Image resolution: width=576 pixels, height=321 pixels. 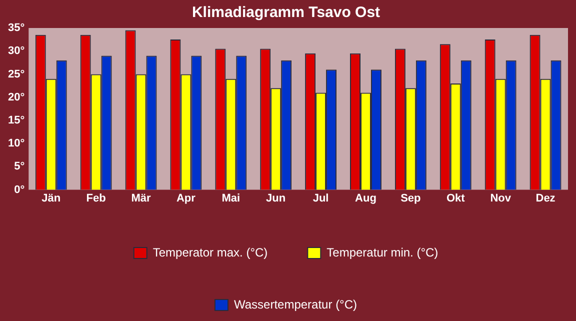 What do you see at coordinates (16, 51) in the screenshot?
I see `y-tick-label: 30°` at bounding box center [16, 51].